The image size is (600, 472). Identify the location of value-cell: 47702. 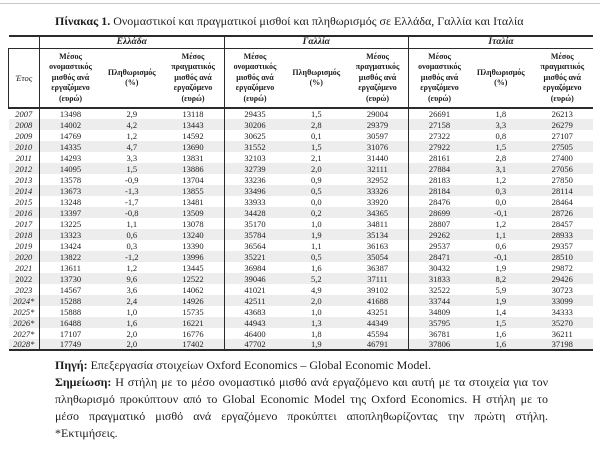
(254, 344).